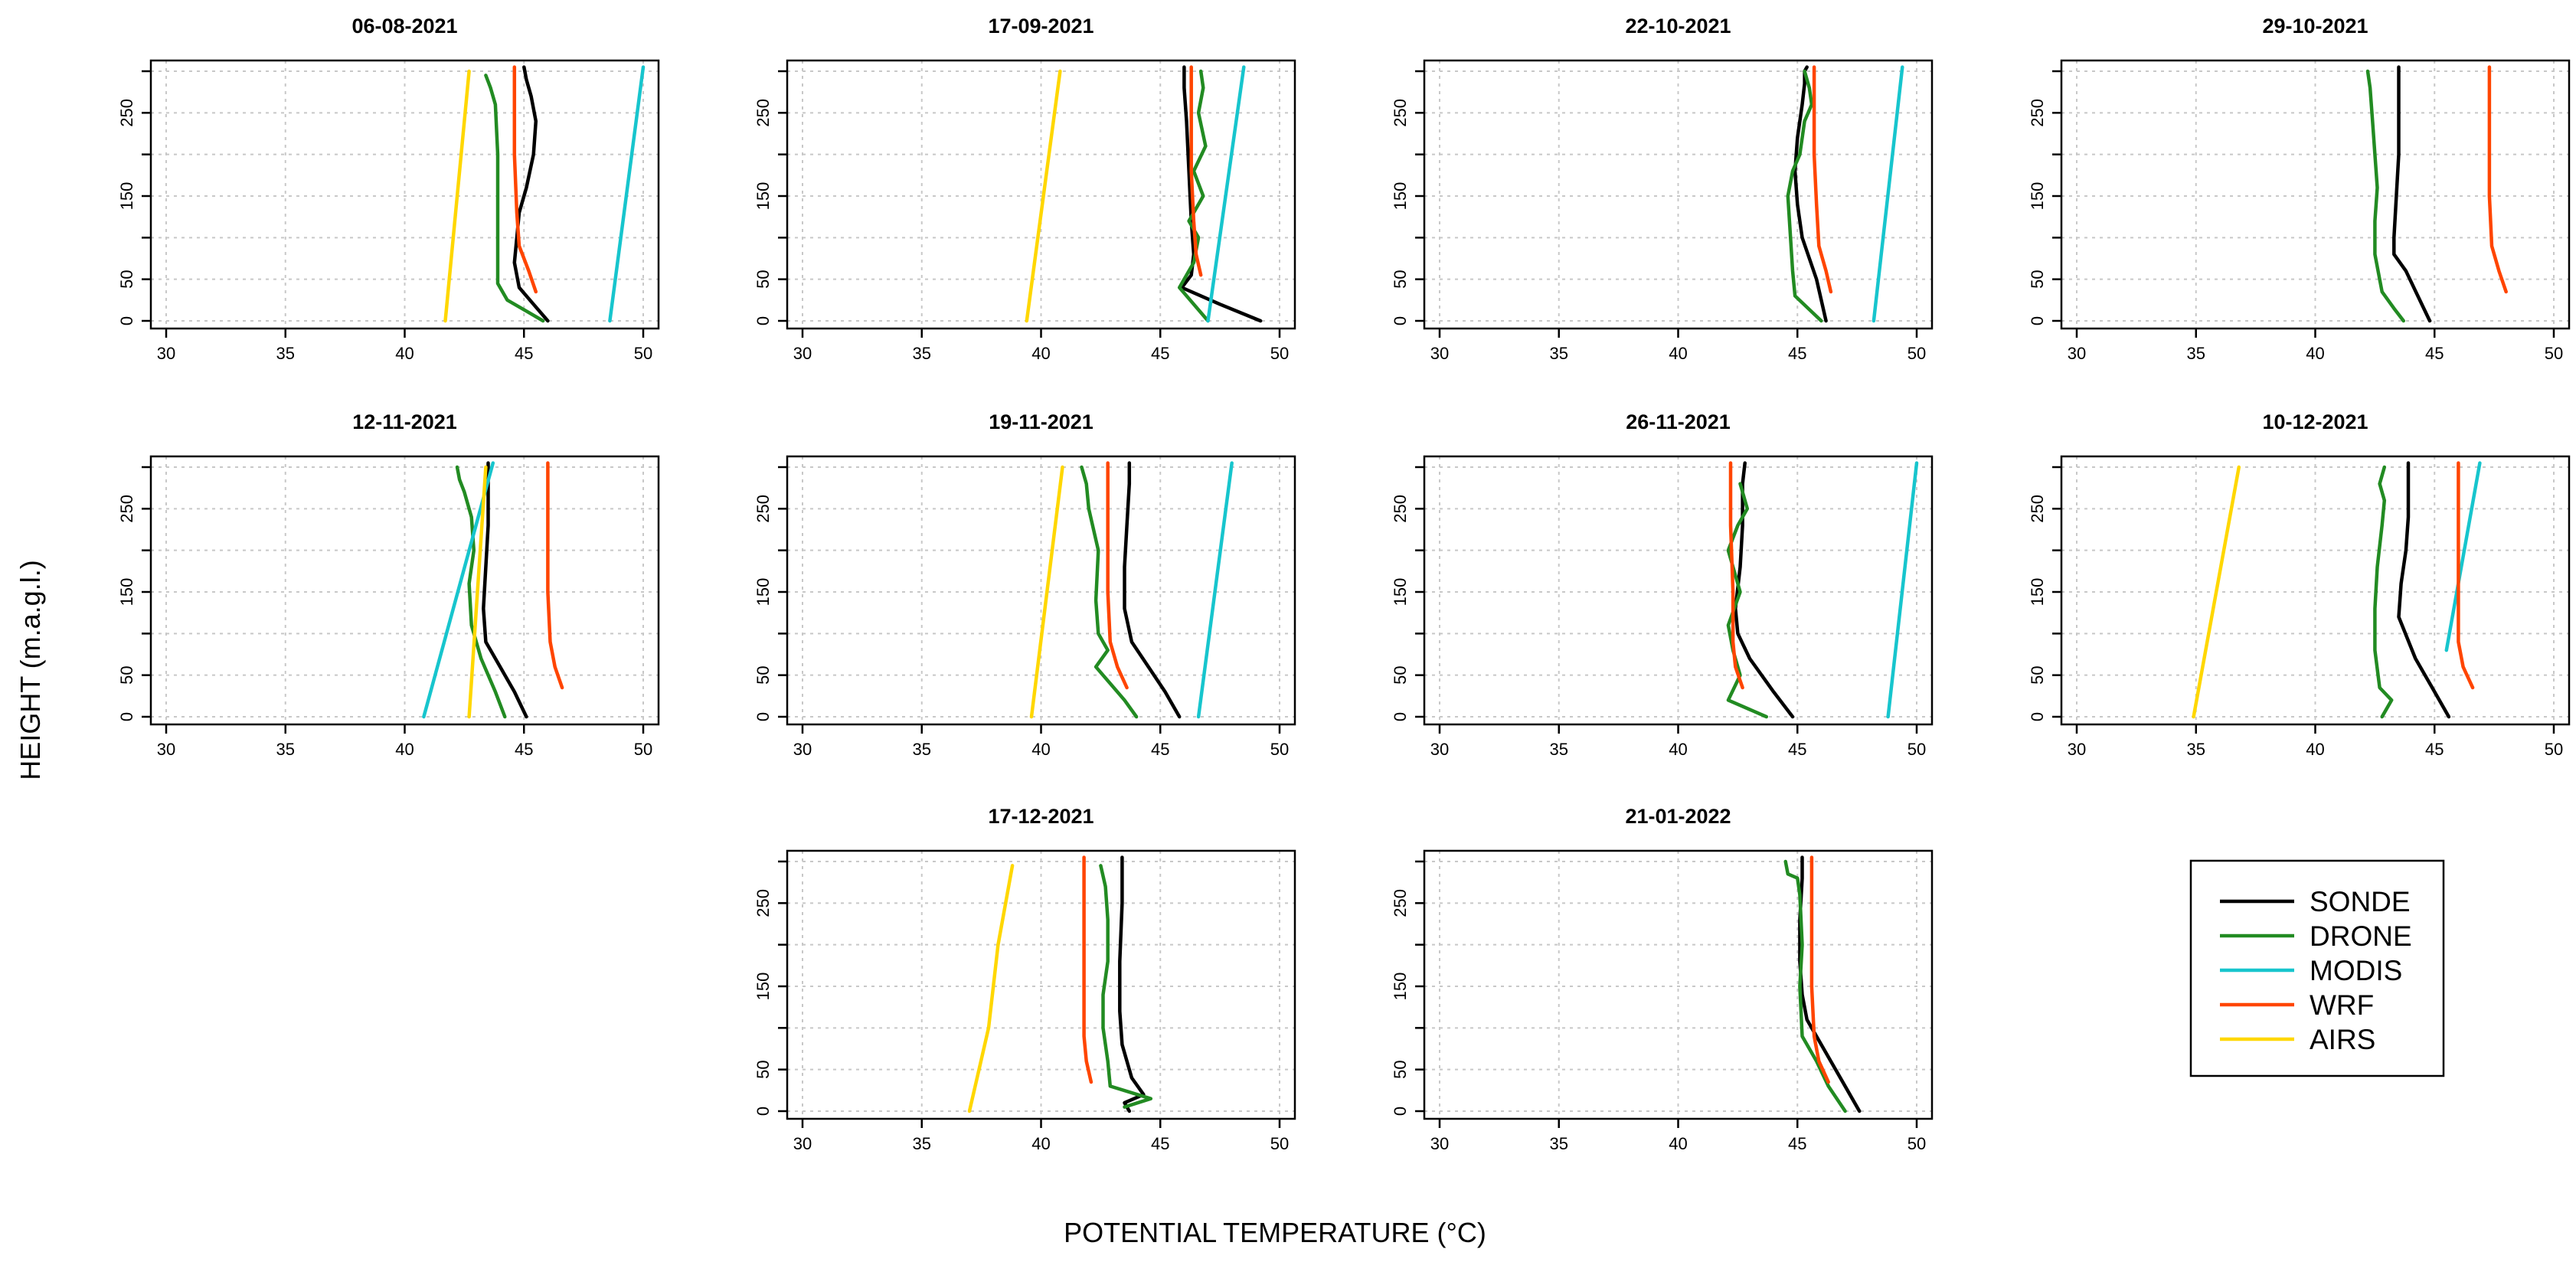 This screenshot has height=1262, width=2576. What do you see at coordinates (1678, 817) in the screenshot?
I see `panel-title: 21-01-2022` at bounding box center [1678, 817].